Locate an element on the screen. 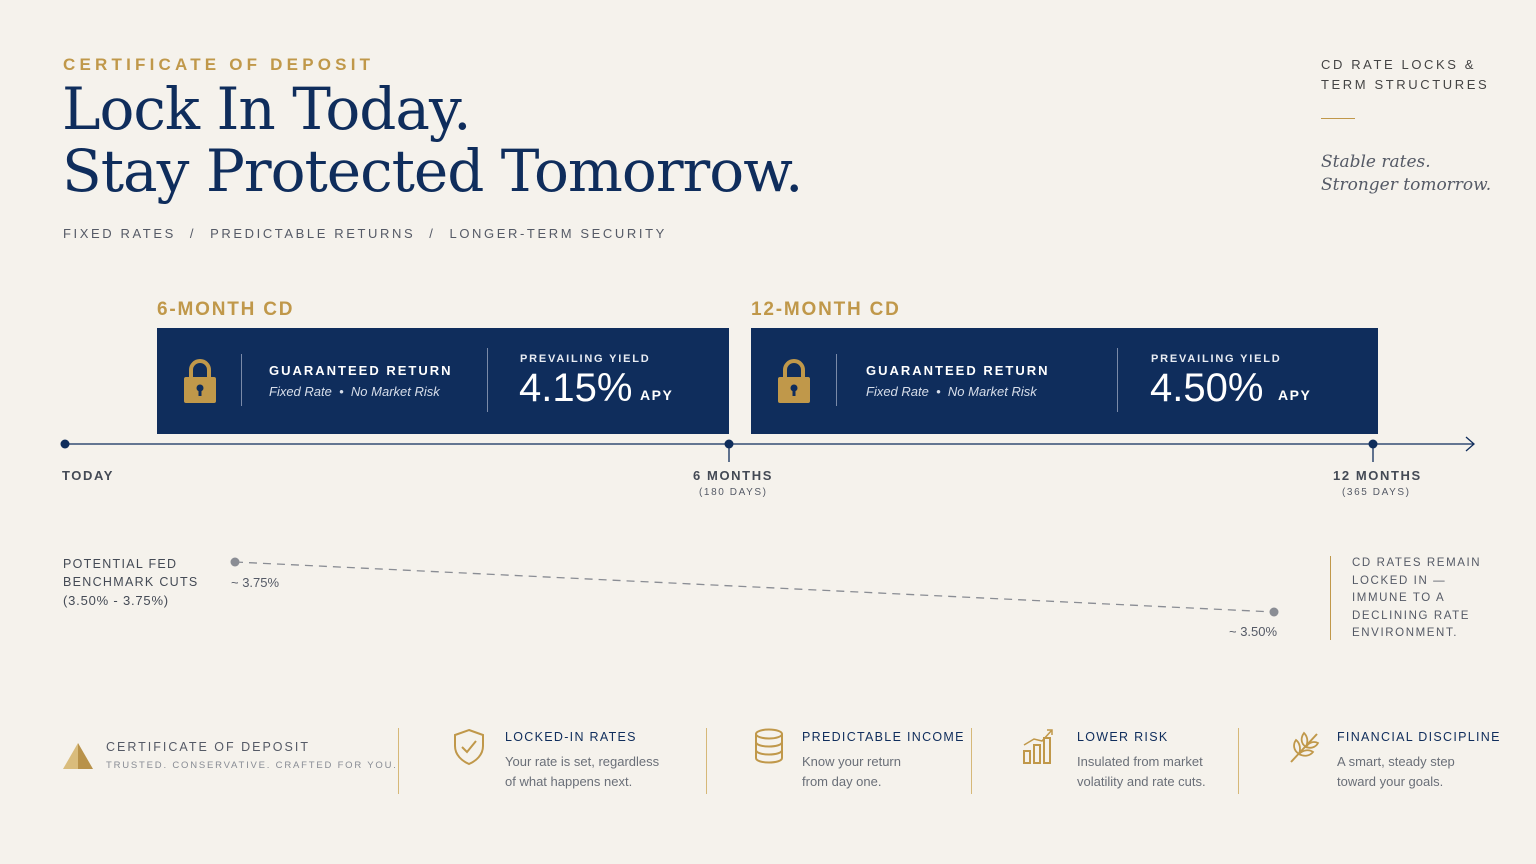 This screenshot has height=864, width=1536. timeline-dot-6m is located at coordinates (729, 444).